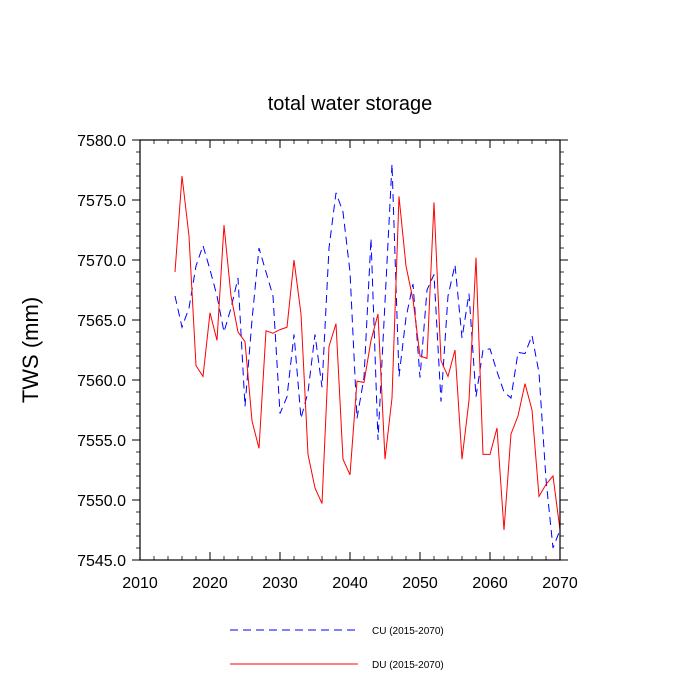  What do you see at coordinates (408, 631) in the screenshot?
I see `legend-label-cu: CU (2015-2070)` at bounding box center [408, 631].